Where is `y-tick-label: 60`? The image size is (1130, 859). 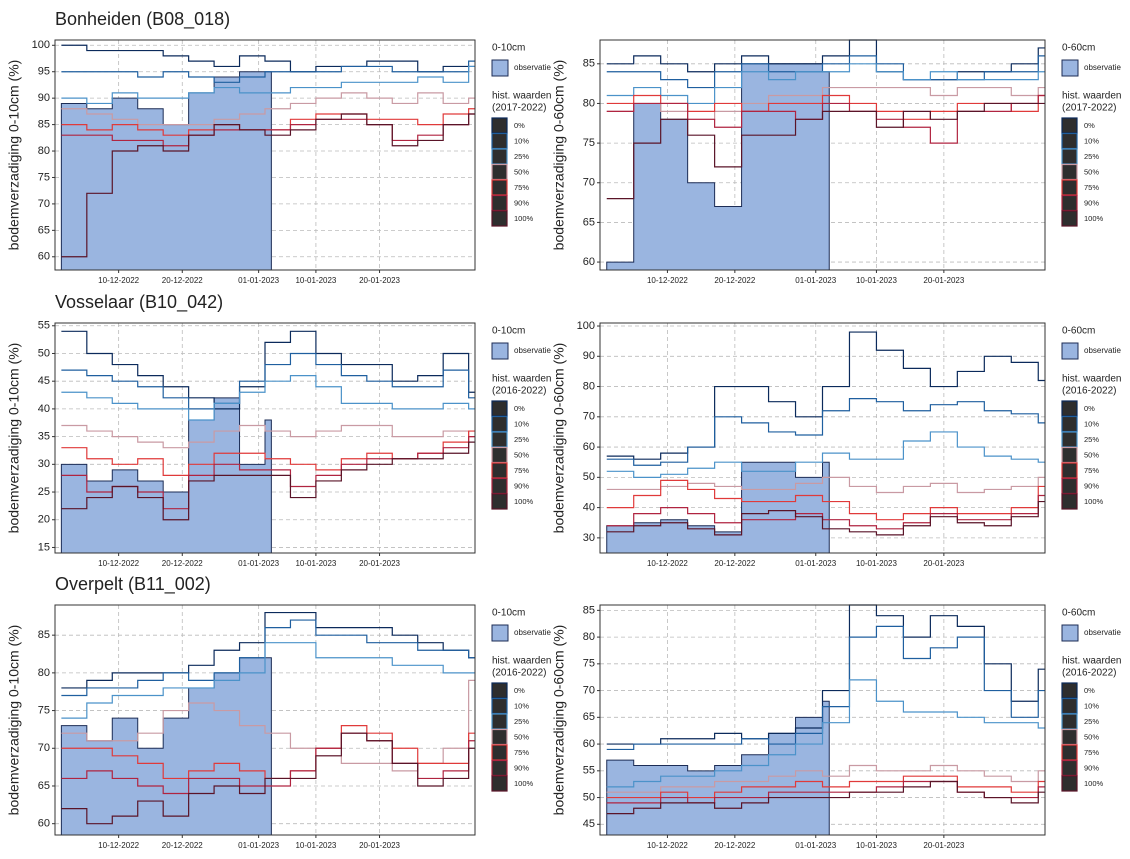 y-tick-label: 60 is located at coordinates (44, 824).